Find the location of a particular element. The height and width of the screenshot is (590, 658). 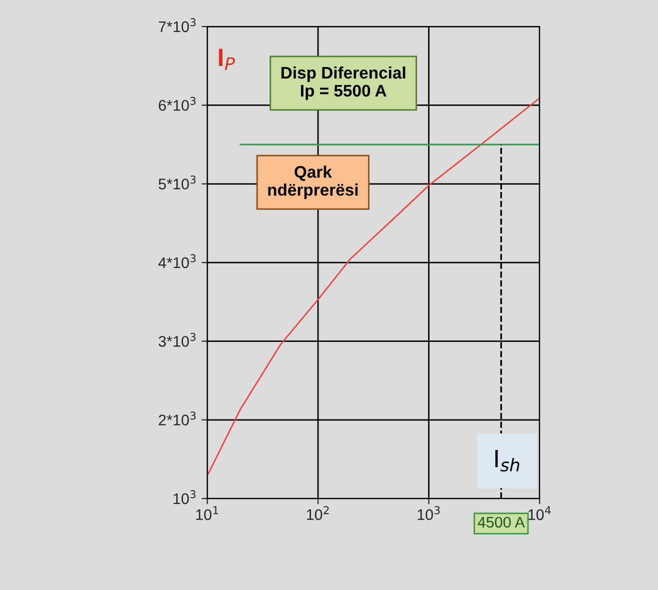

y-tick-label: 10$^{3}$ is located at coordinates (185, 497).